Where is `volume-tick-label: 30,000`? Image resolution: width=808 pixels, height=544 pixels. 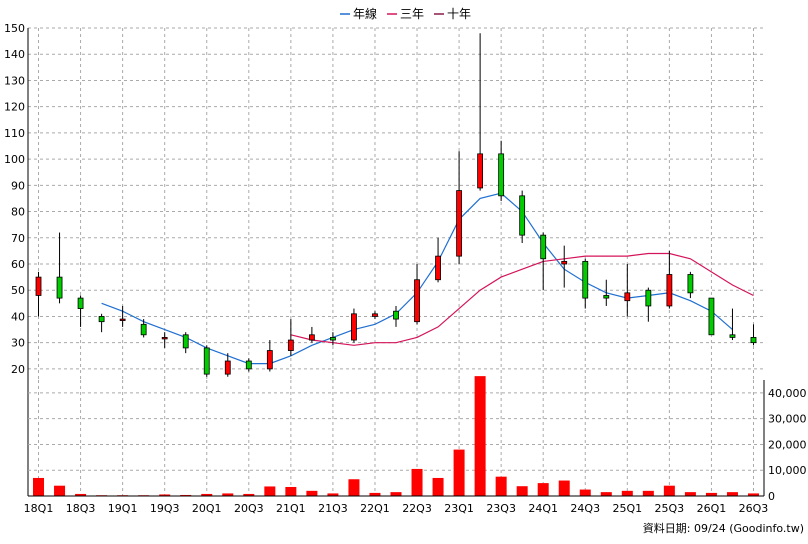 volume-tick-label: 30,000 is located at coordinates (787, 419).